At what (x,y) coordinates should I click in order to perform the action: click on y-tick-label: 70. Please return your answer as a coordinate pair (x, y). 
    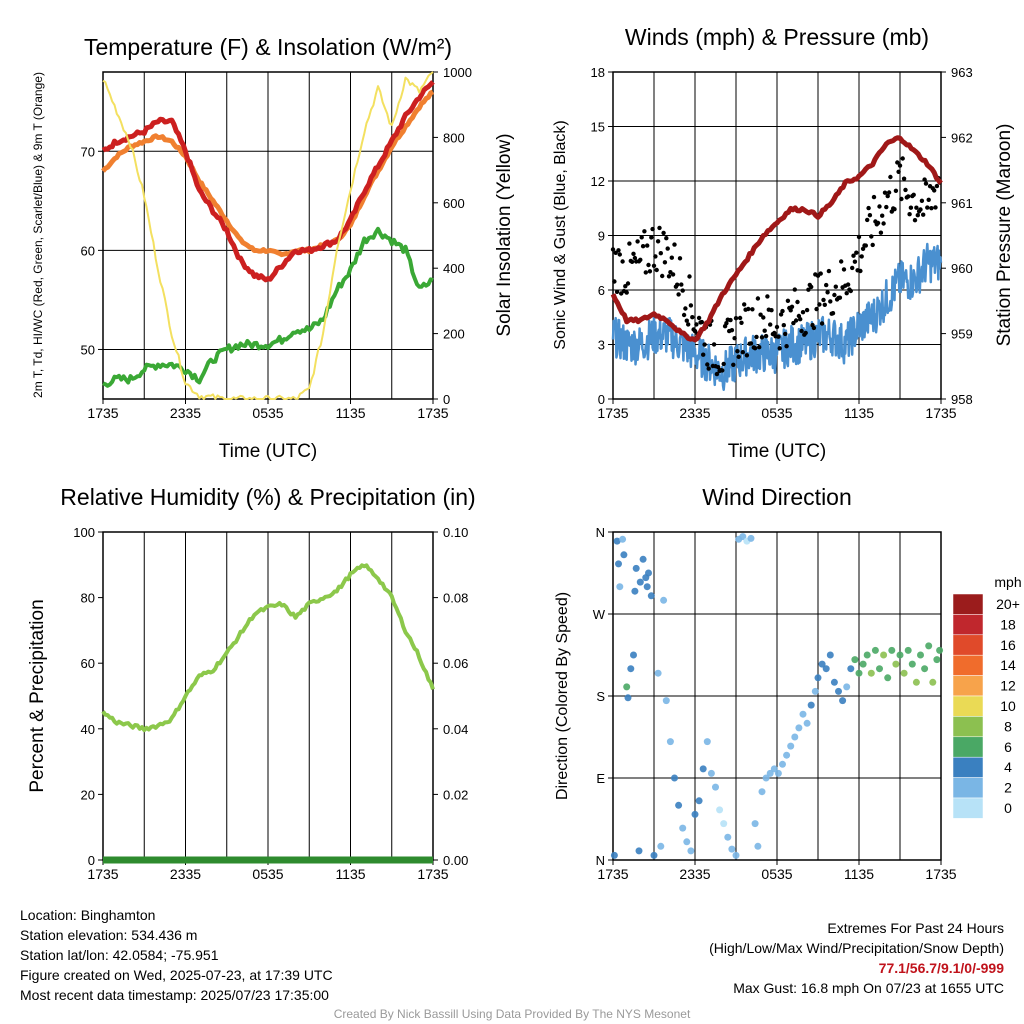
    Looking at the image, I should click on (88, 151).